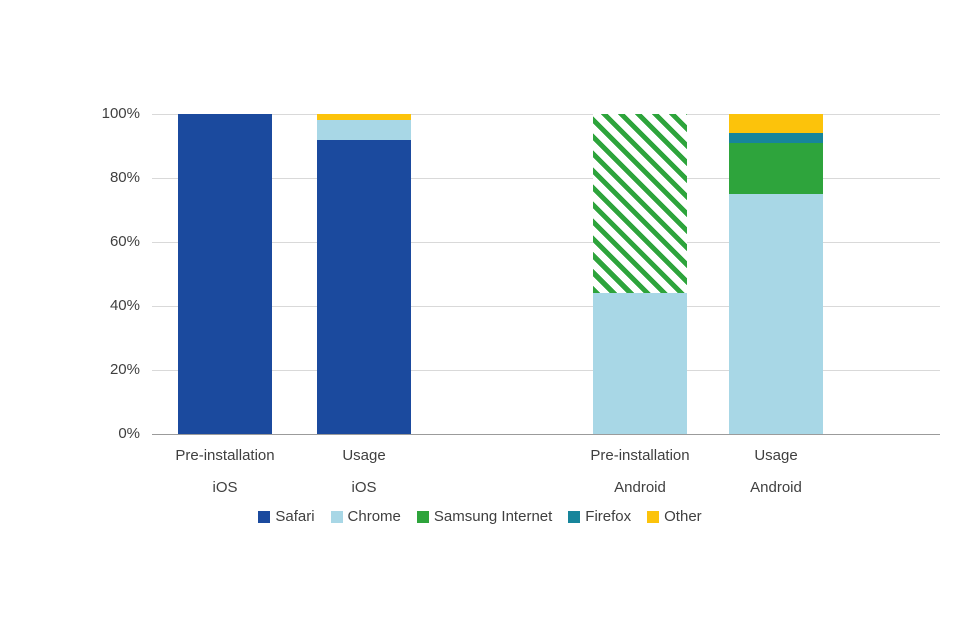 Image resolution: width=960 pixels, height=640 pixels. I want to click on legend-item-firefox: Firefox, so click(599, 516).